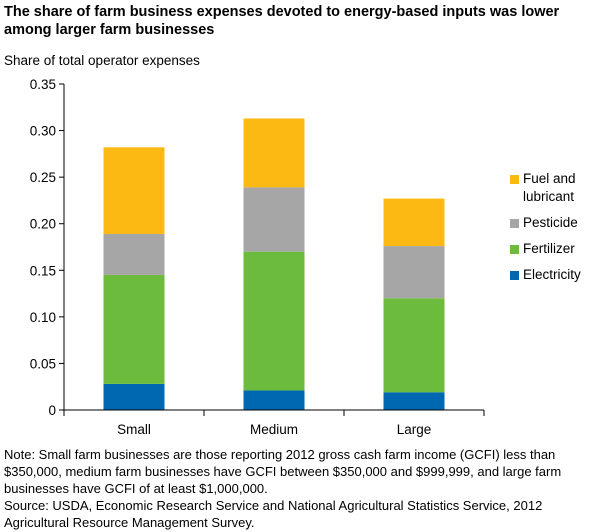  What do you see at coordinates (43, 224) in the screenshot?
I see `y-tick-label: 0.20` at bounding box center [43, 224].